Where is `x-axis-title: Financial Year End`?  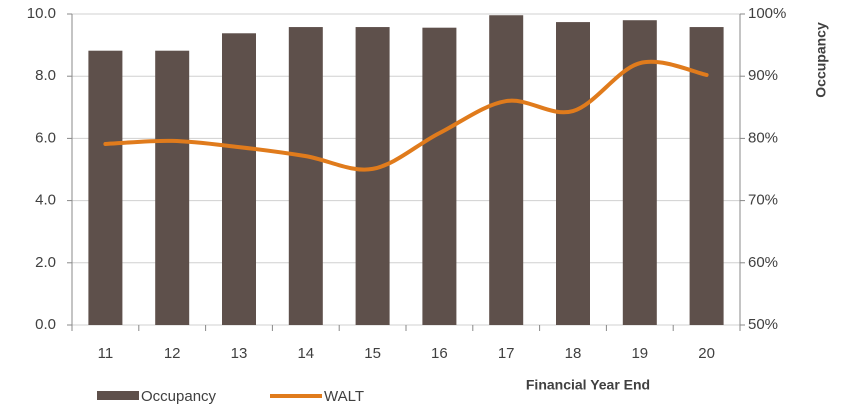
x-axis-title: Financial Year End is located at coordinates (588, 385).